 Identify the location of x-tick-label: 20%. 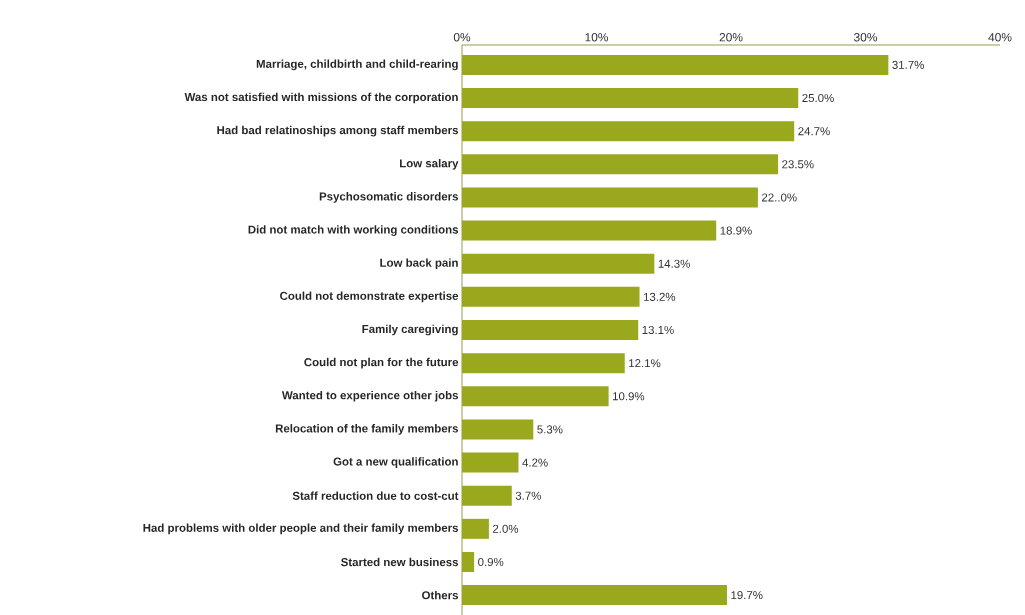
(731, 37).